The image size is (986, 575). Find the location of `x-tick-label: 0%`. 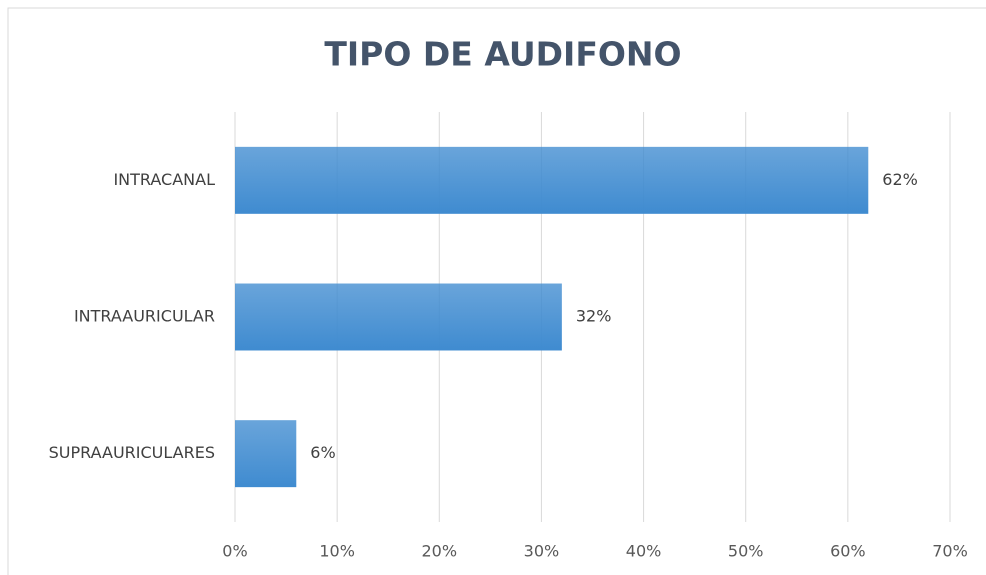

x-tick-label: 0% is located at coordinates (234, 551).